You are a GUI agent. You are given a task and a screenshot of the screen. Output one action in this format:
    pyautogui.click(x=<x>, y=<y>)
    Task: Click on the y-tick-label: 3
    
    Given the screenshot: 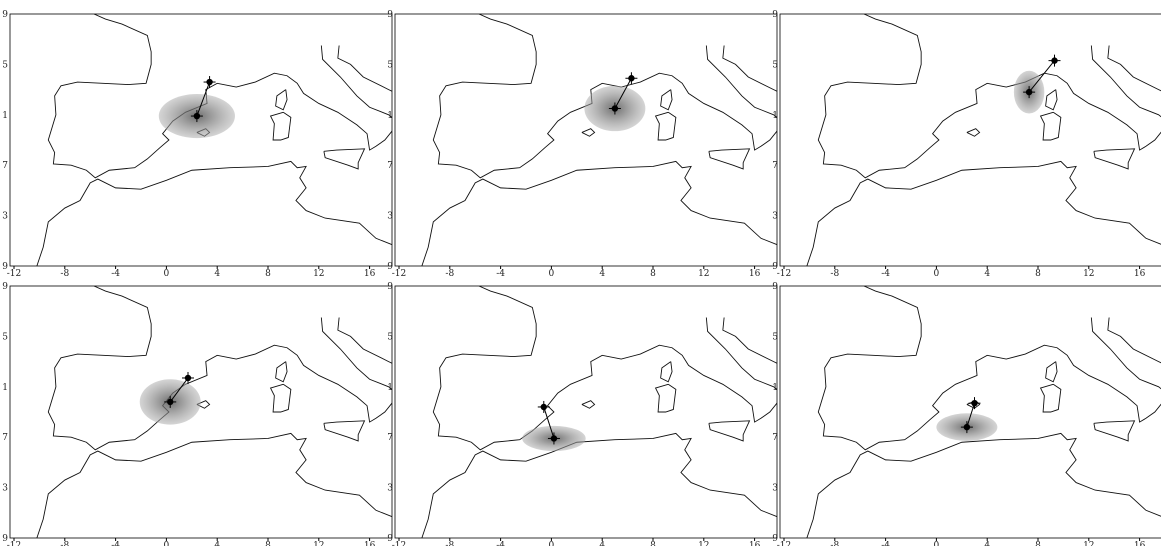 What is the action you would take?
    pyautogui.click(x=775, y=217)
    